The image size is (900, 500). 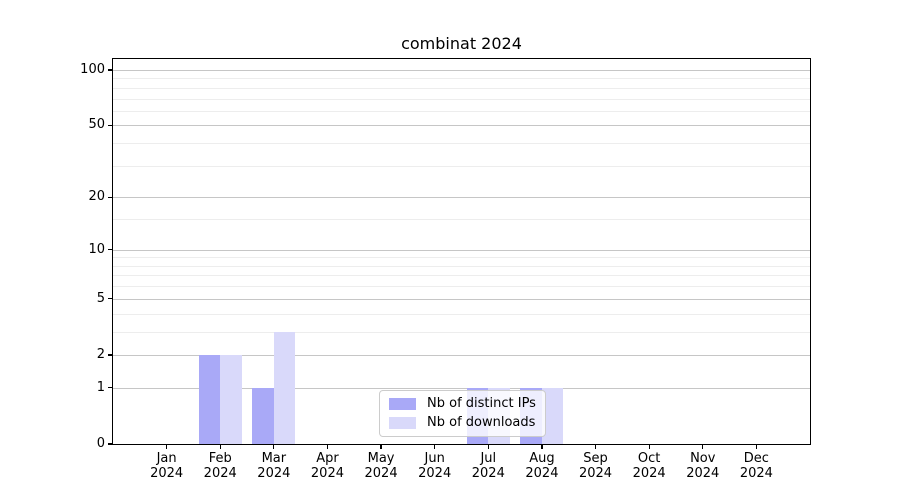 What do you see at coordinates (231, 399) in the screenshot?
I see `bar-feb-downloads` at bounding box center [231, 399].